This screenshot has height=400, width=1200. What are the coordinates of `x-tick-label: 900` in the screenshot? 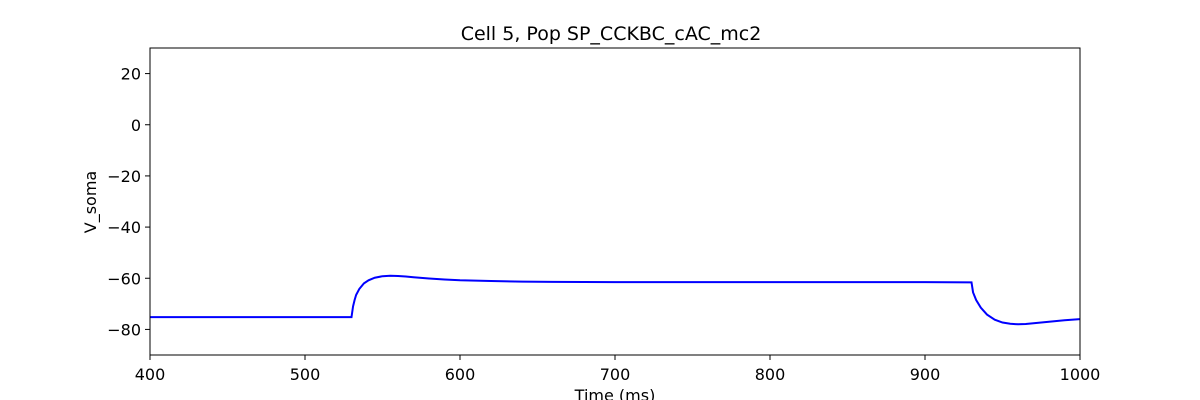 It's located at (925, 374).